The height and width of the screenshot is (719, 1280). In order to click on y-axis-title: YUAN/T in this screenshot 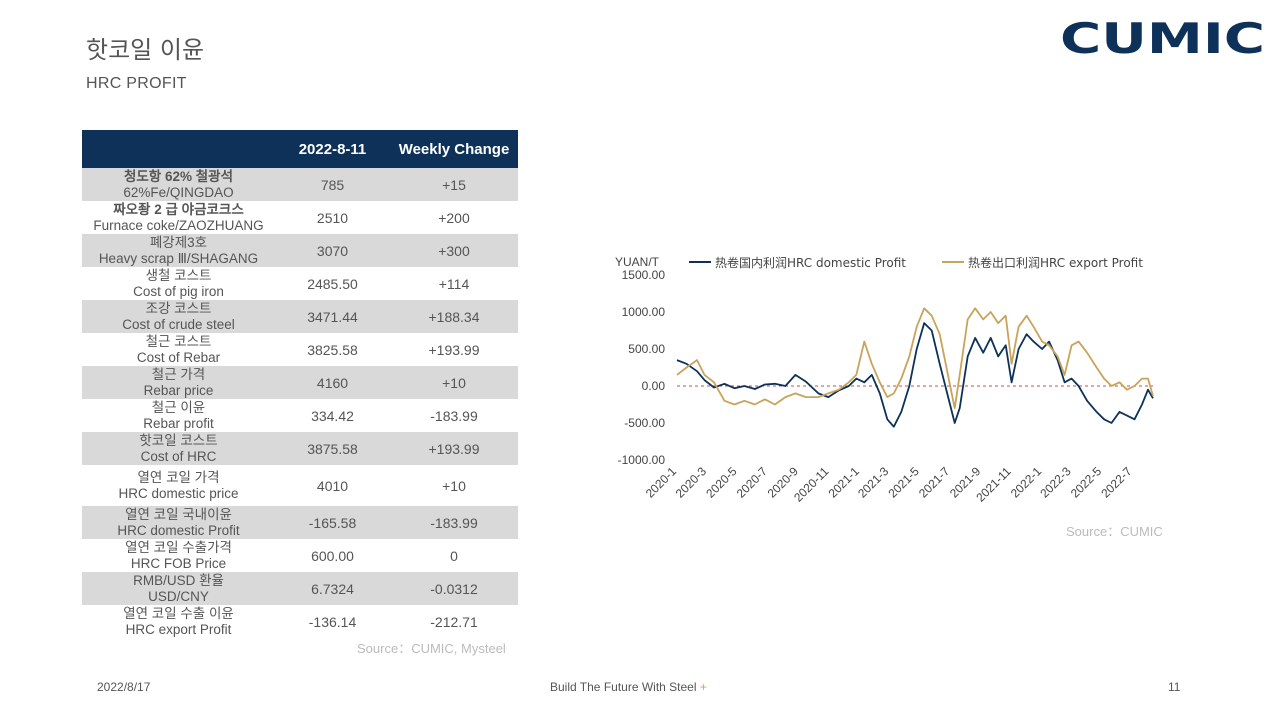, I will do `click(637, 262)`.